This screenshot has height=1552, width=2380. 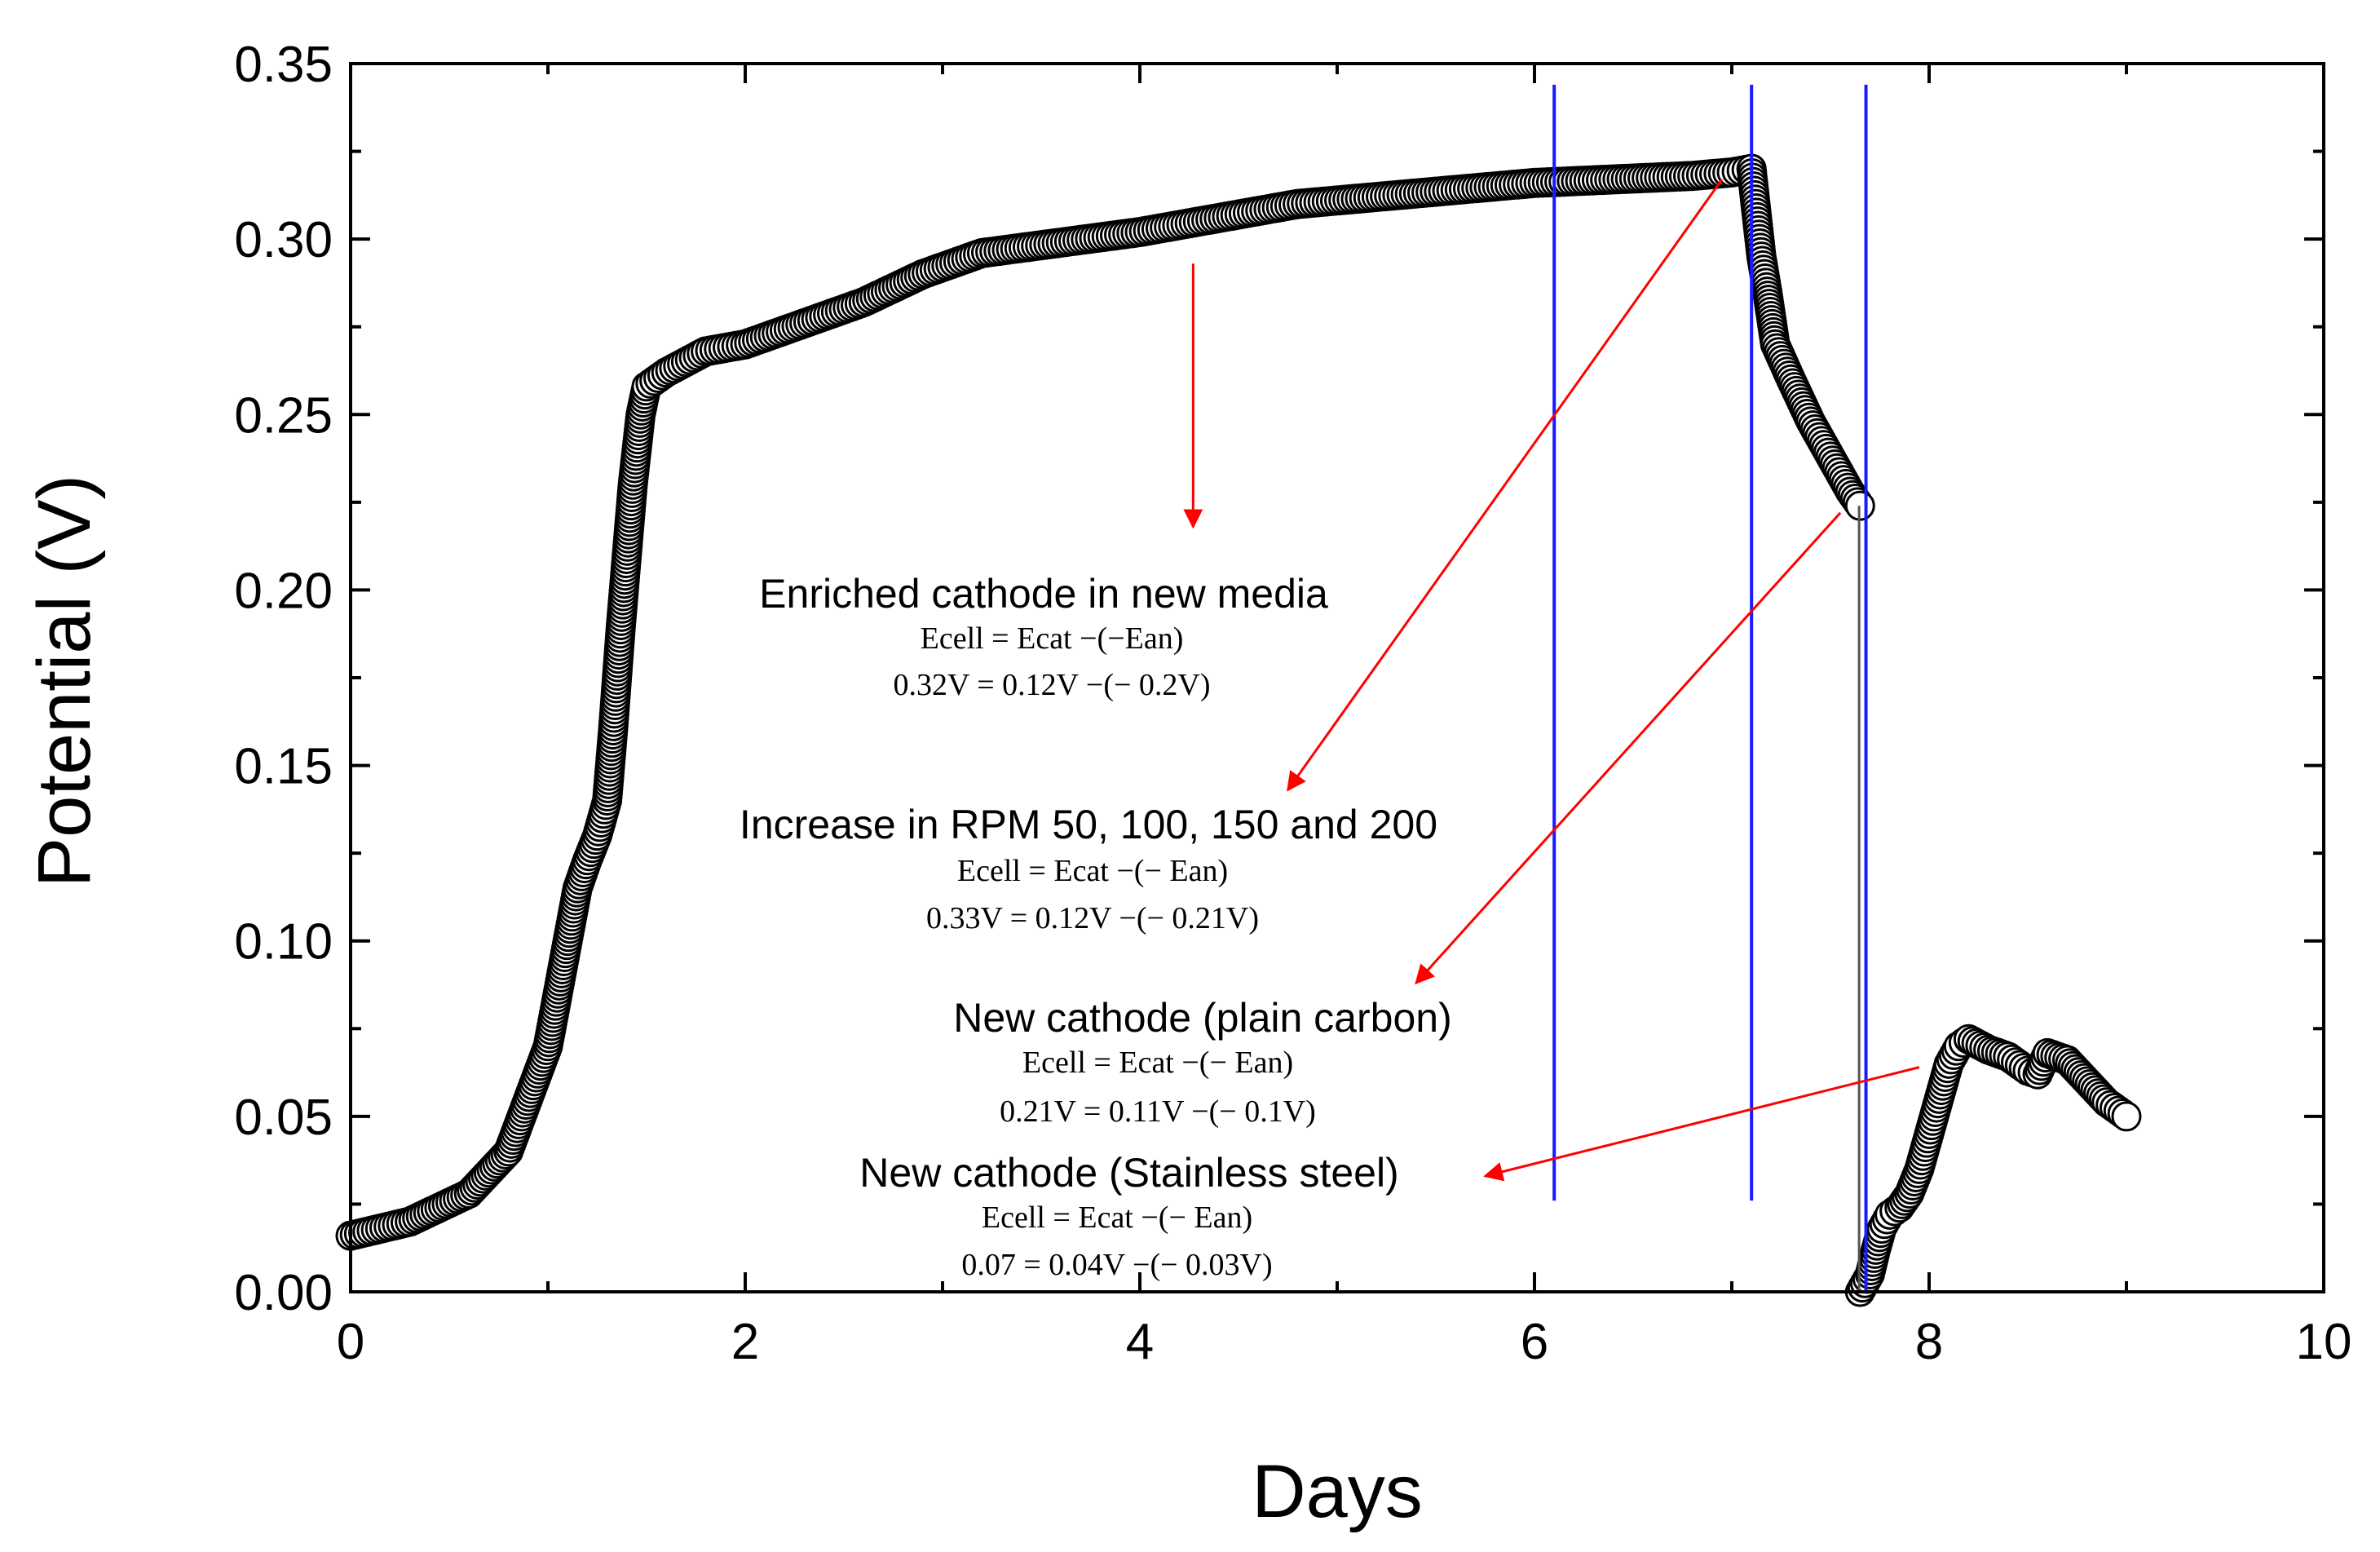 I want to click on x-tick-label: 4, so click(x=1140, y=1342).